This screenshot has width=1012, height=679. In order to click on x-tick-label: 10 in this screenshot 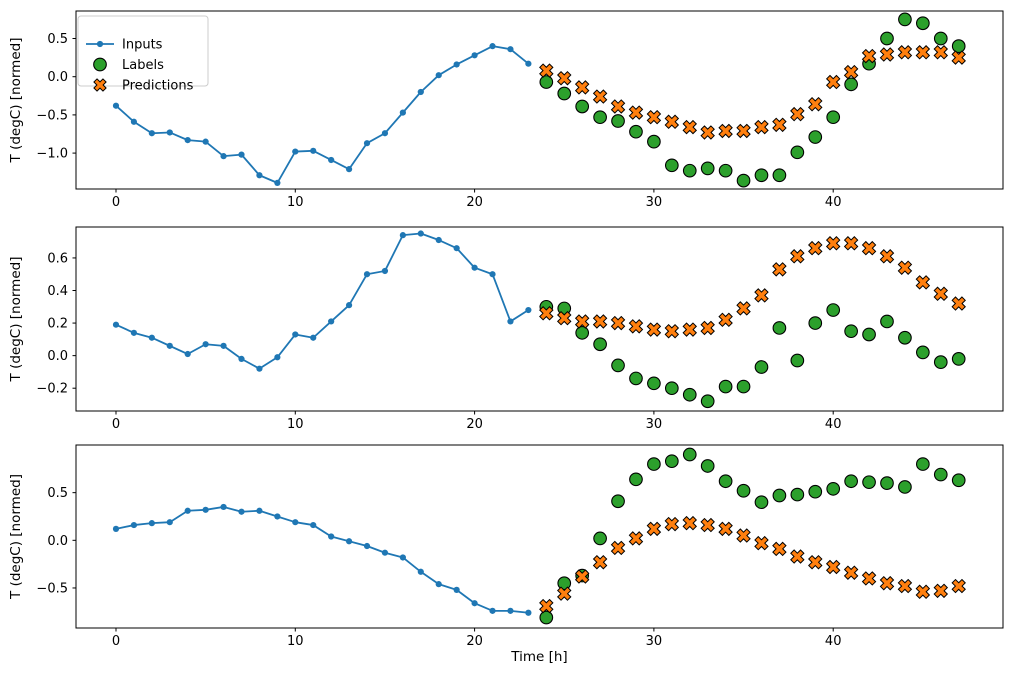, I will do `click(295, 202)`.